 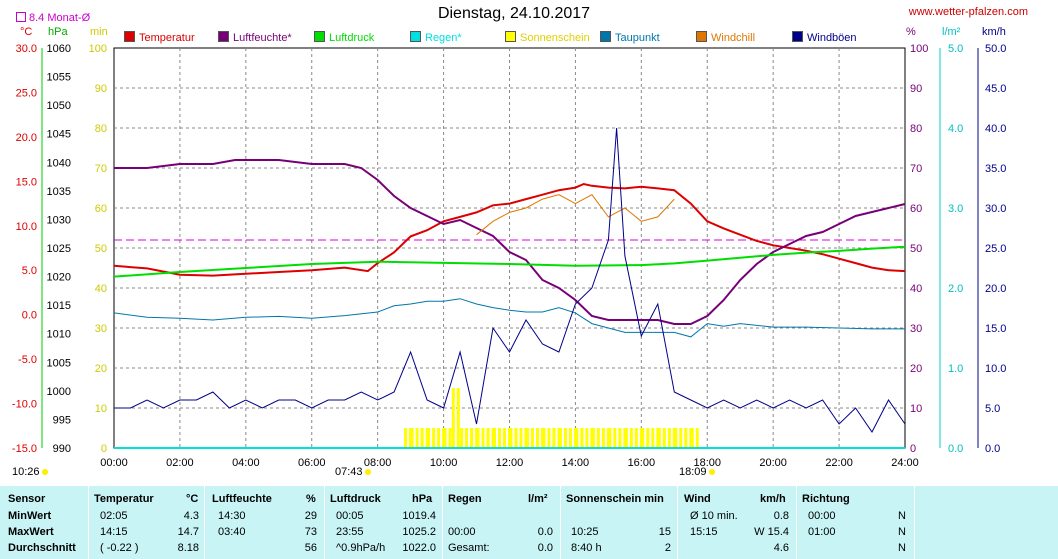 What do you see at coordinates (242, 499) in the screenshot?
I see `th-luftfeuchte: Luftfeuchte` at bounding box center [242, 499].